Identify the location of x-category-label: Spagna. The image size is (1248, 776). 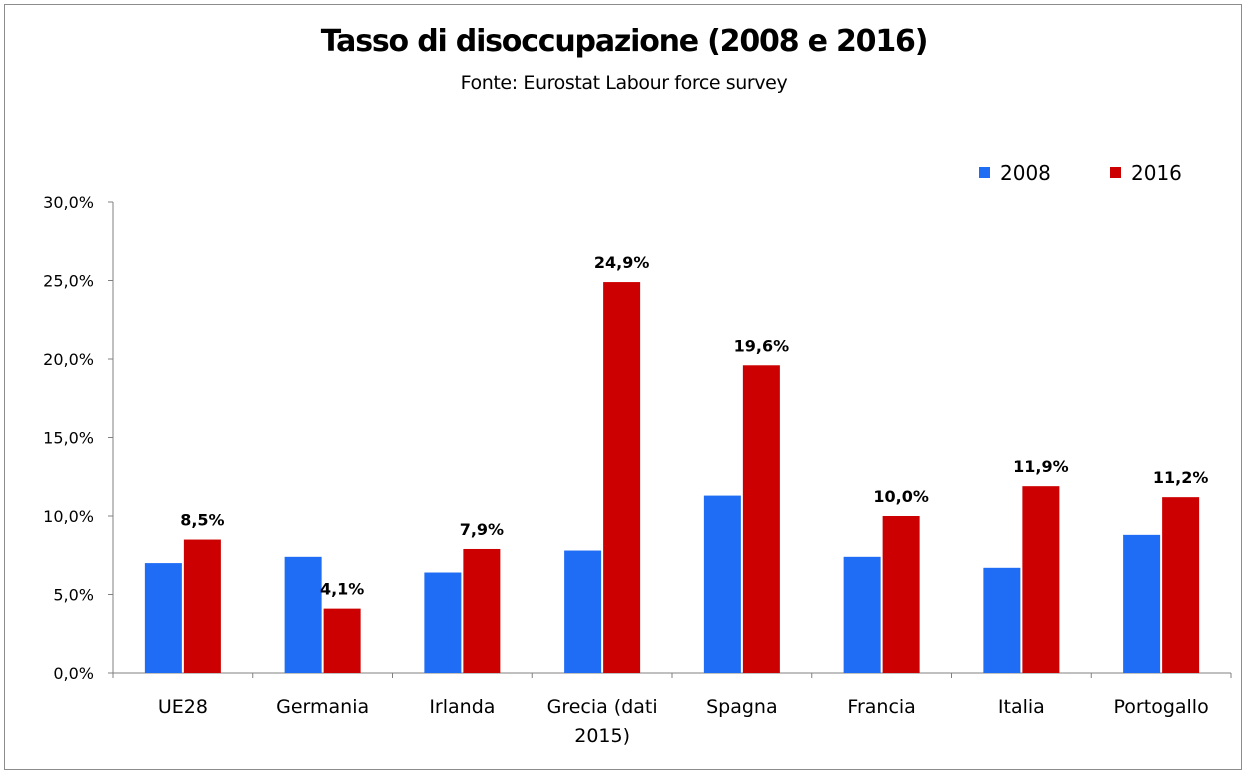
(742, 707).